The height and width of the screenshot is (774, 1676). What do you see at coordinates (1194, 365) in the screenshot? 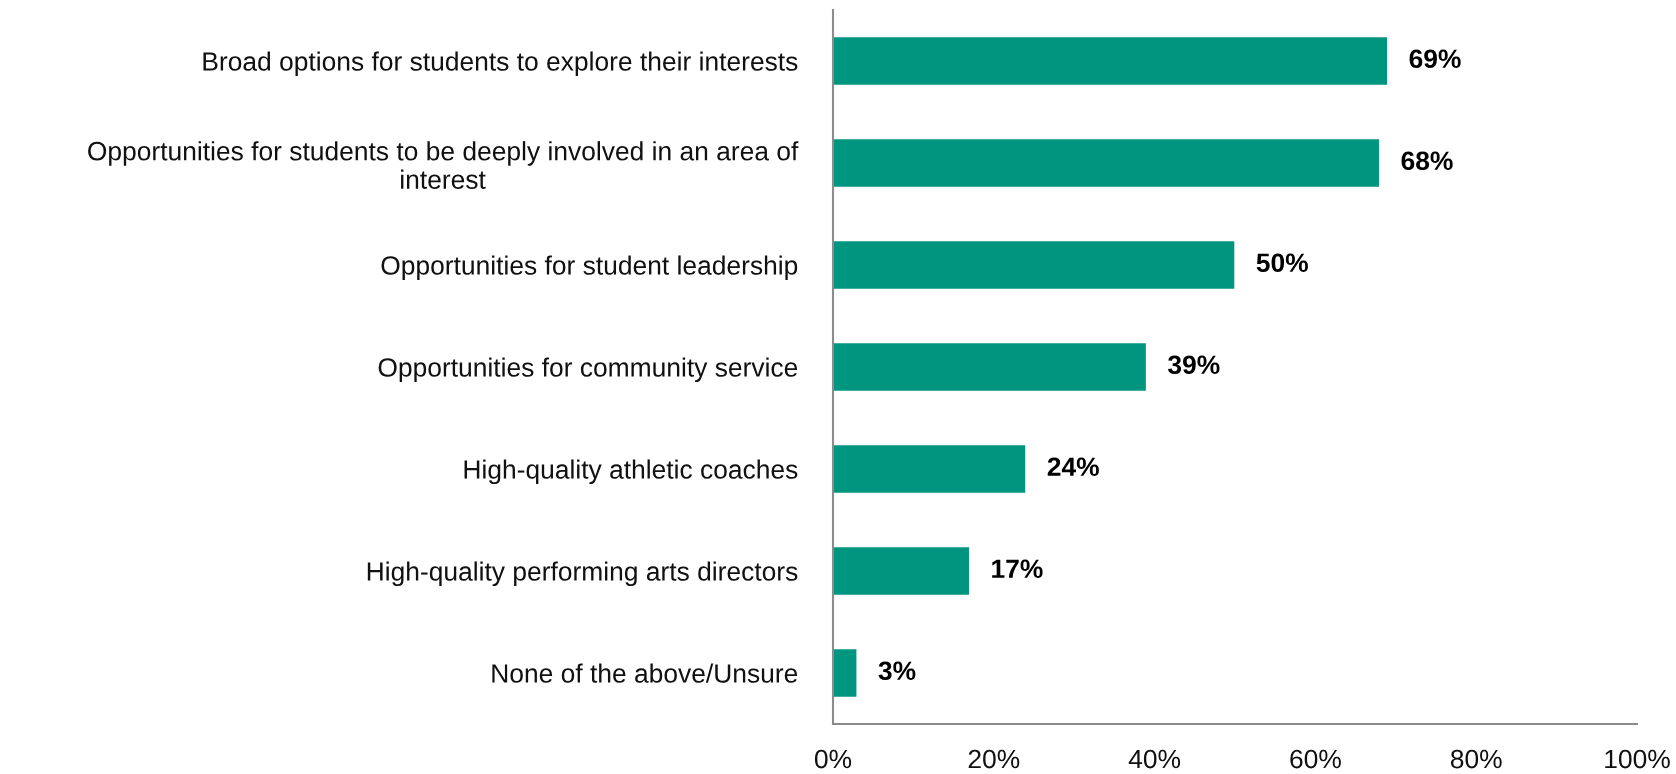
I see `data-label: 39%` at bounding box center [1194, 365].